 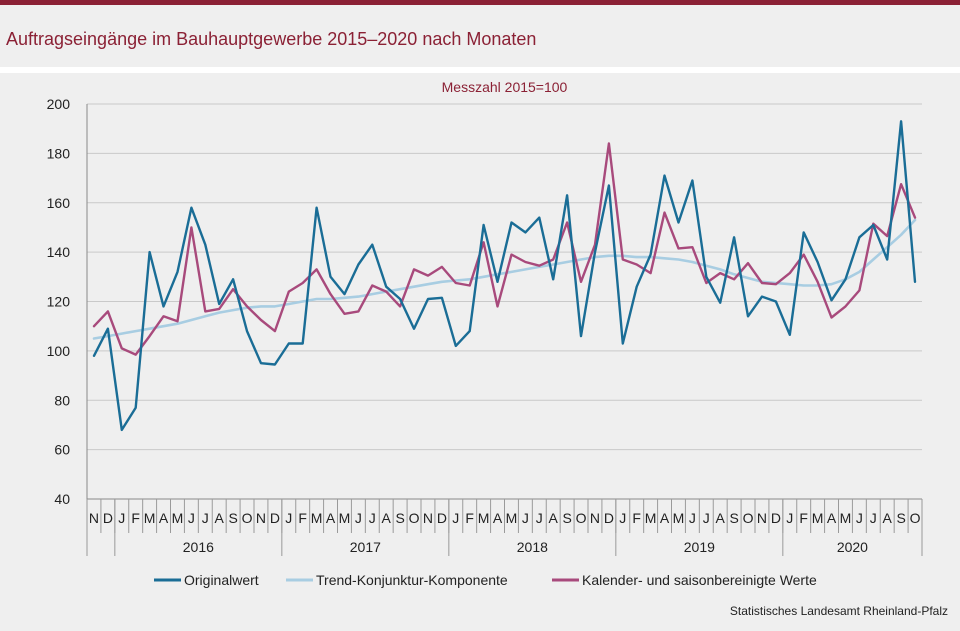 What do you see at coordinates (480, 2) in the screenshot?
I see `top-accent-bar` at bounding box center [480, 2].